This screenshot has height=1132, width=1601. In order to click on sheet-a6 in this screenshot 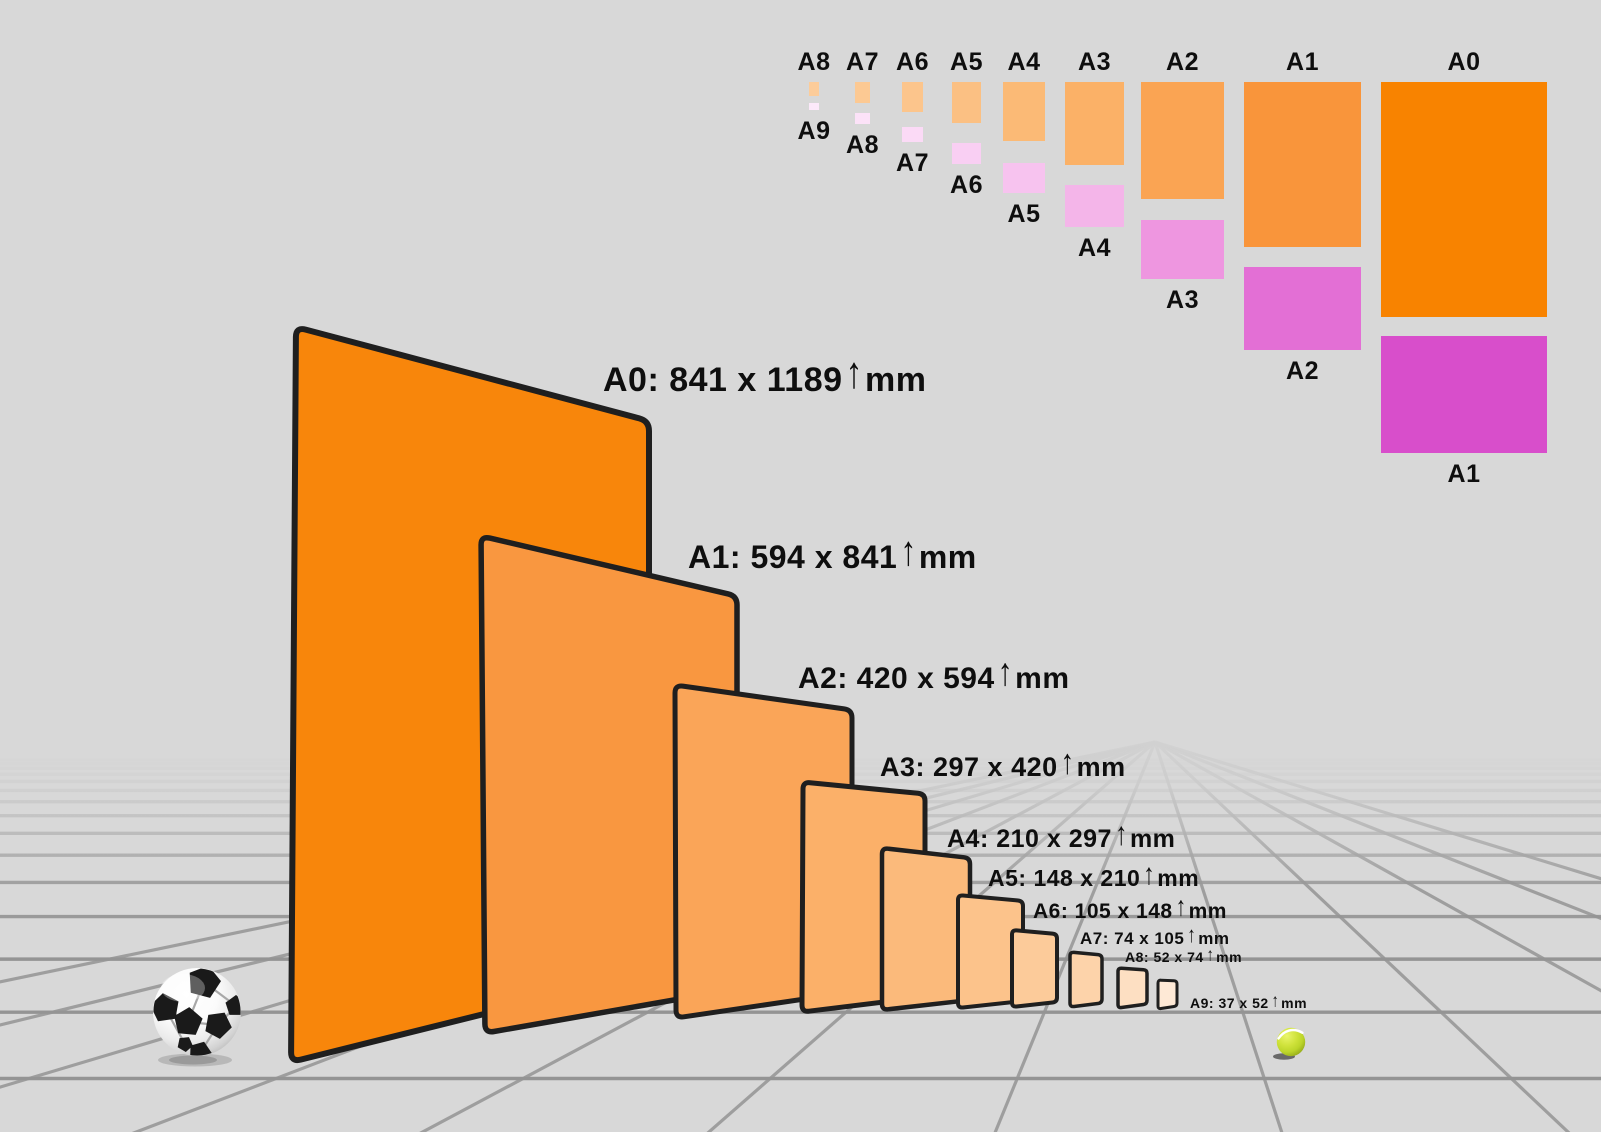, I will do `click(1034, 968)`.